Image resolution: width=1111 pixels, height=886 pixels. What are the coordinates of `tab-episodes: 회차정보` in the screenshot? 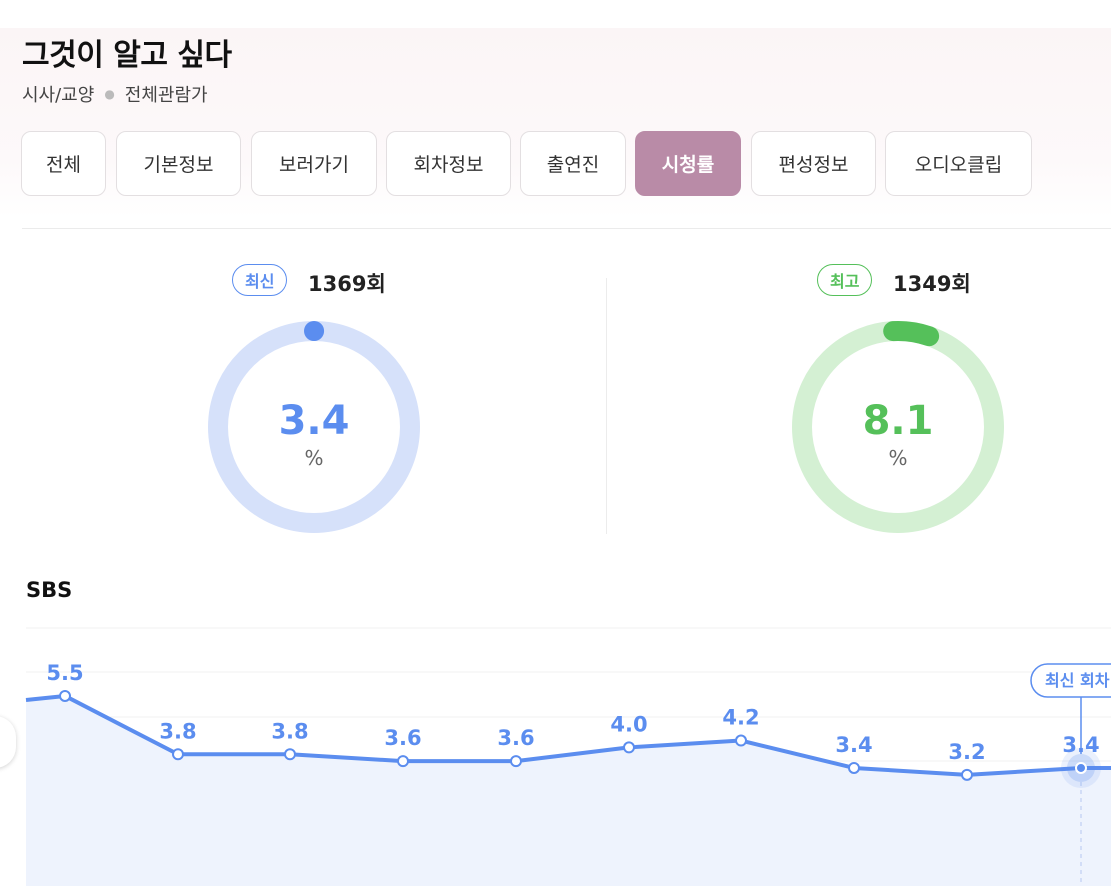 It's located at (448, 163).